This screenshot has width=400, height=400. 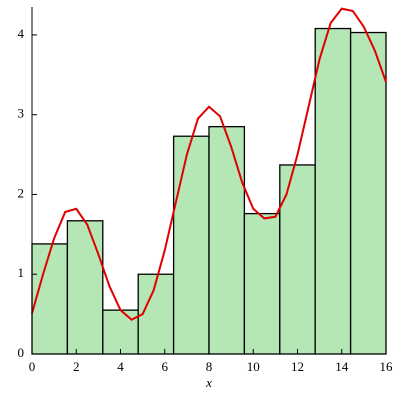 I want to click on x-tick-label: 12, so click(x=297, y=366).